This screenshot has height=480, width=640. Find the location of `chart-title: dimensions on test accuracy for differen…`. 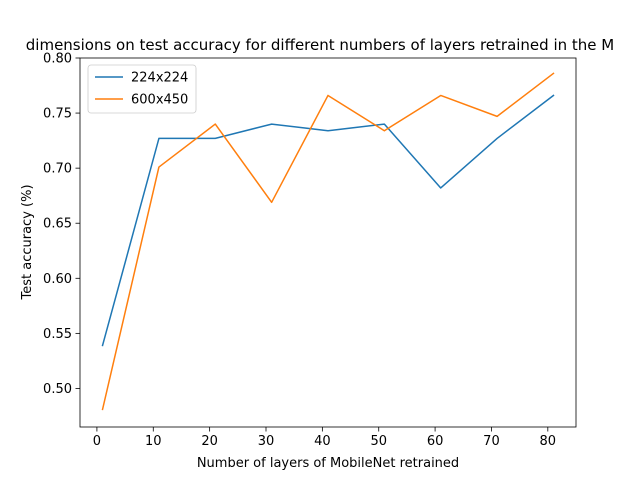

chart-title: dimensions on test accuracy for differen… is located at coordinates (320, 45).